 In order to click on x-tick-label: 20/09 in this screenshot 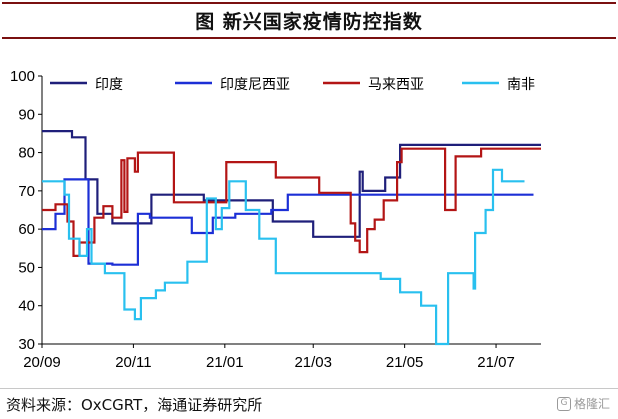, I will do `click(42, 362)`.